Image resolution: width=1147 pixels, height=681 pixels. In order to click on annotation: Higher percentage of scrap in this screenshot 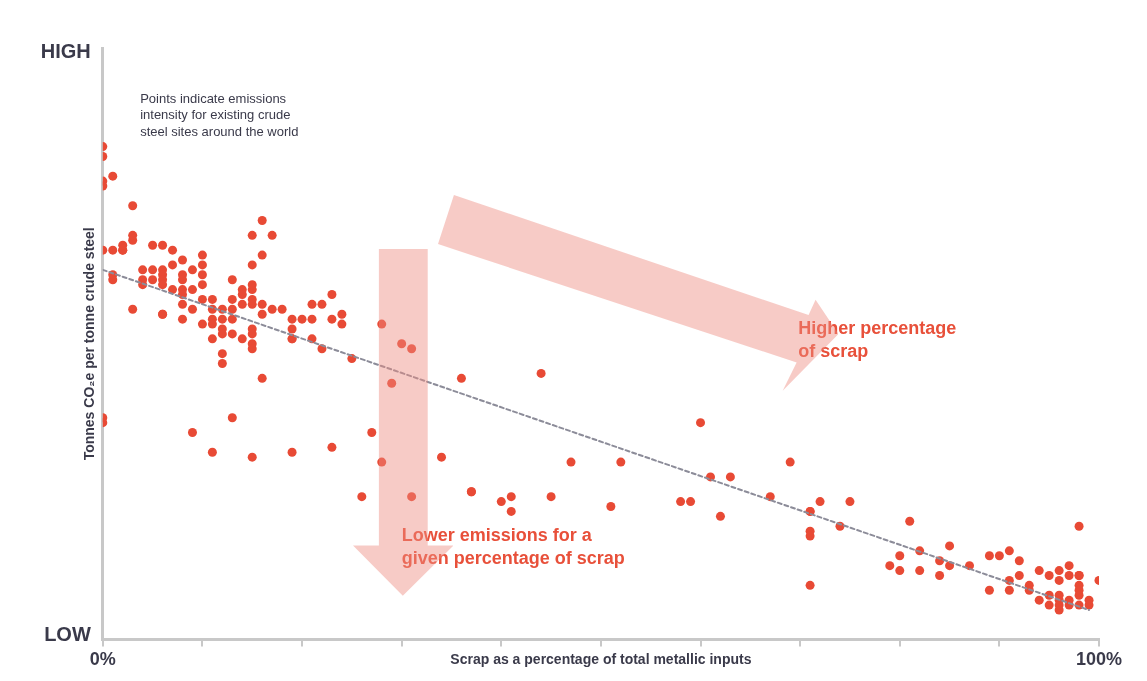, I will do `click(877, 339)`.